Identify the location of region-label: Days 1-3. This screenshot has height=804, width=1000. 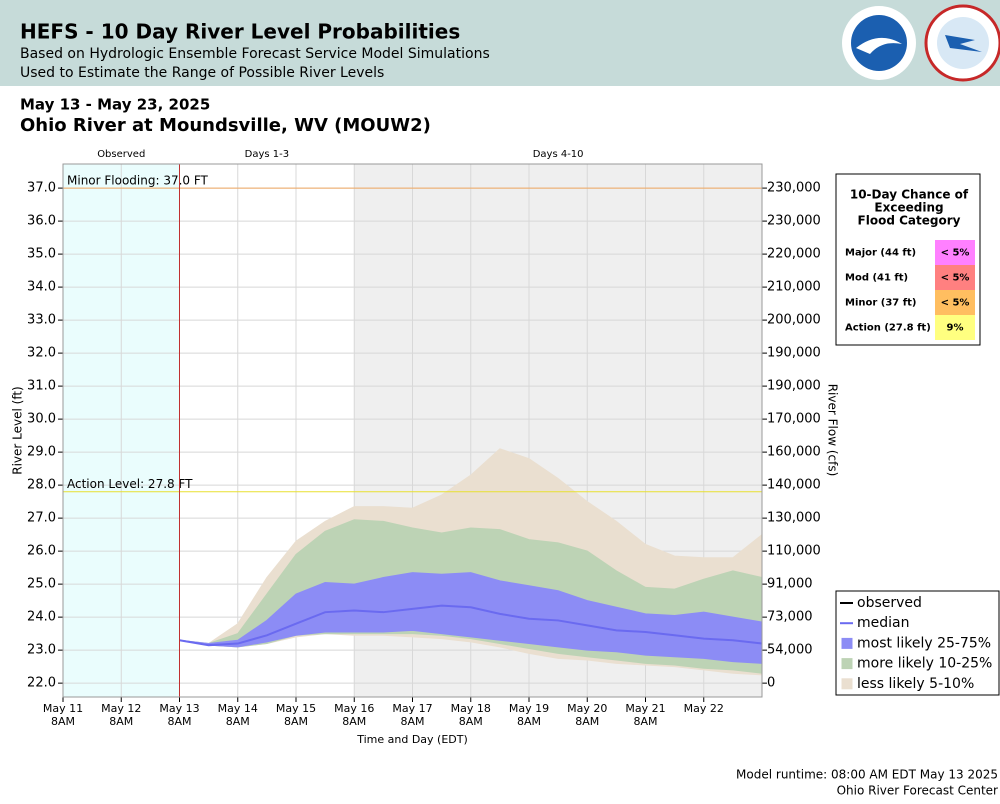
(267, 154).